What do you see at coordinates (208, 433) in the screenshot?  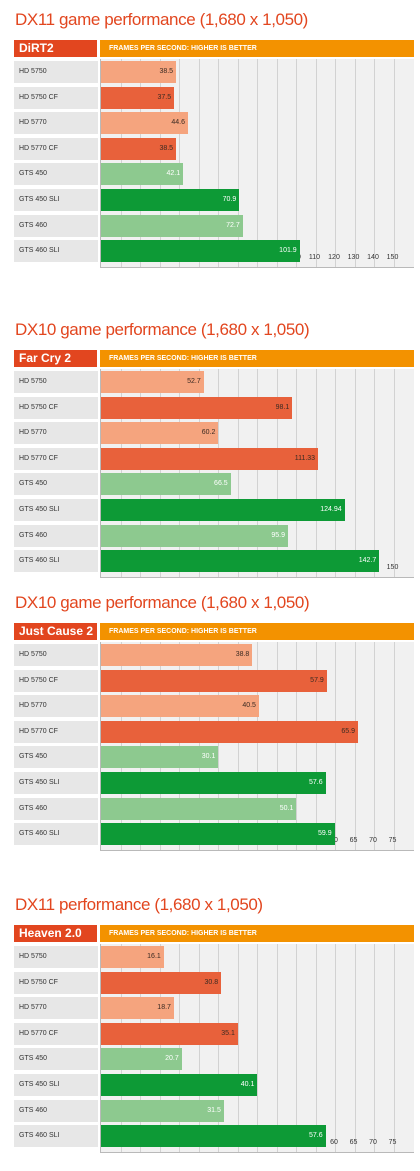 I see `bar-value-label: 60.2` at bounding box center [208, 433].